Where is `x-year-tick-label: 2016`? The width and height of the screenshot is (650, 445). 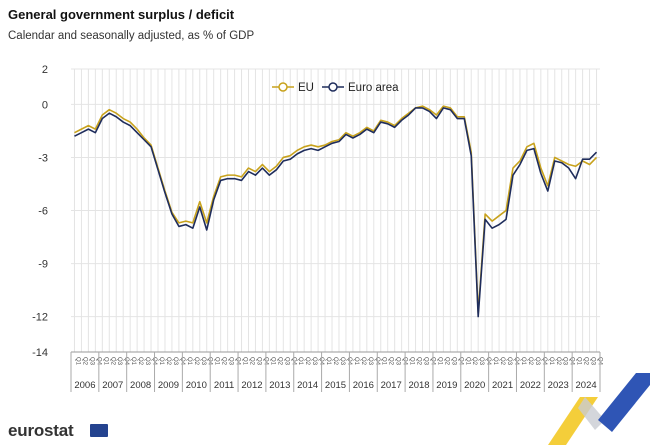 x-year-tick-label: 2016 is located at coordinates (363, 385).